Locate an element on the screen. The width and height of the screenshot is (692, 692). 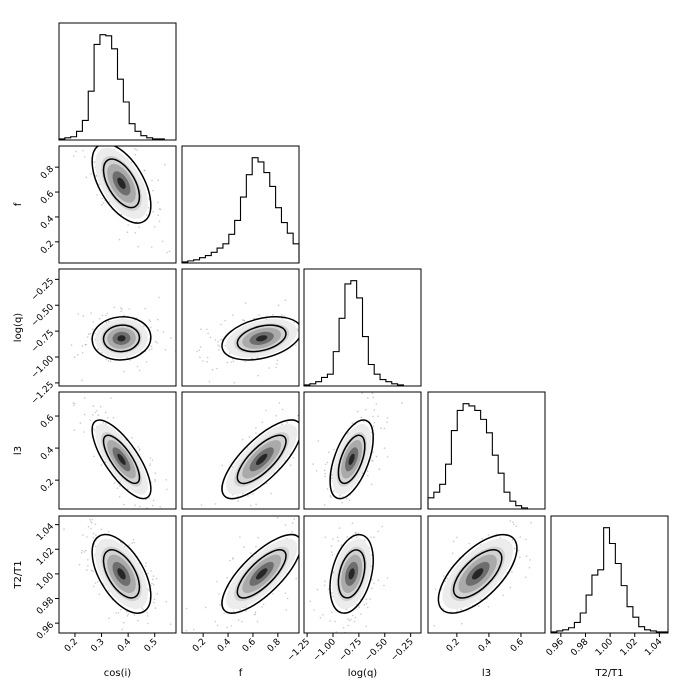
x-tick-label: 0.4 is located at coordinates (224, 645).